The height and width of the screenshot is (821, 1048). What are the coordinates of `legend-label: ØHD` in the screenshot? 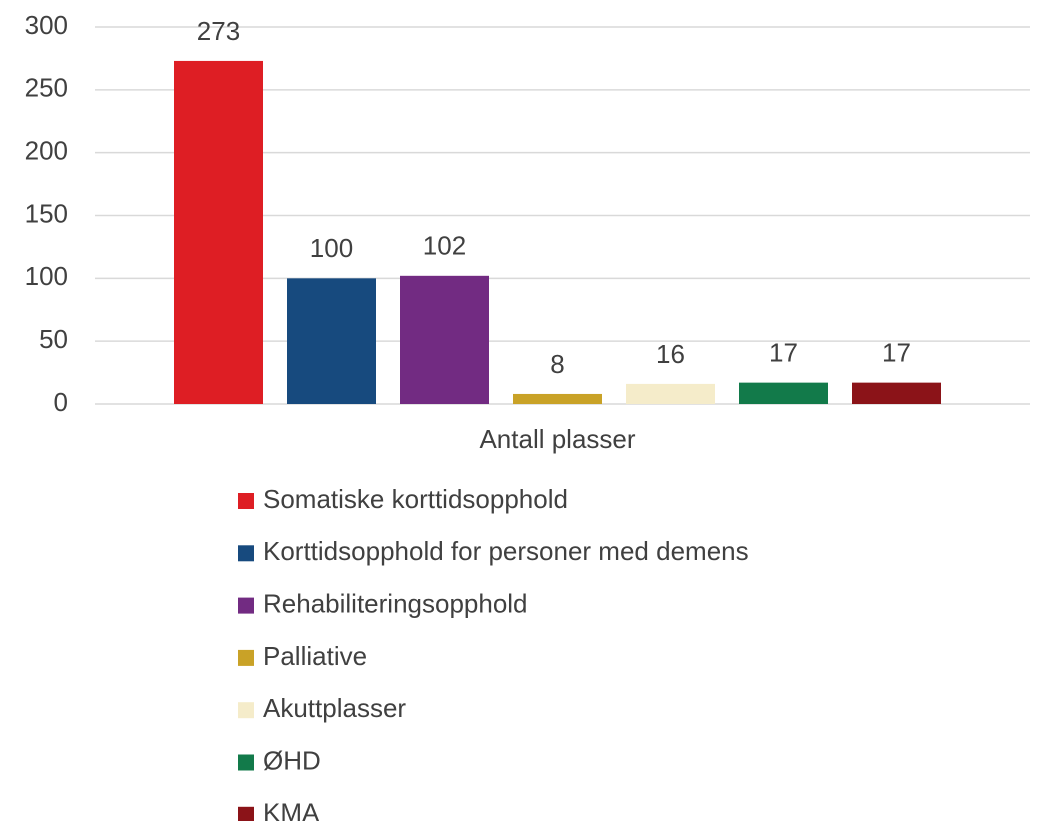 It's located at (292, 760).